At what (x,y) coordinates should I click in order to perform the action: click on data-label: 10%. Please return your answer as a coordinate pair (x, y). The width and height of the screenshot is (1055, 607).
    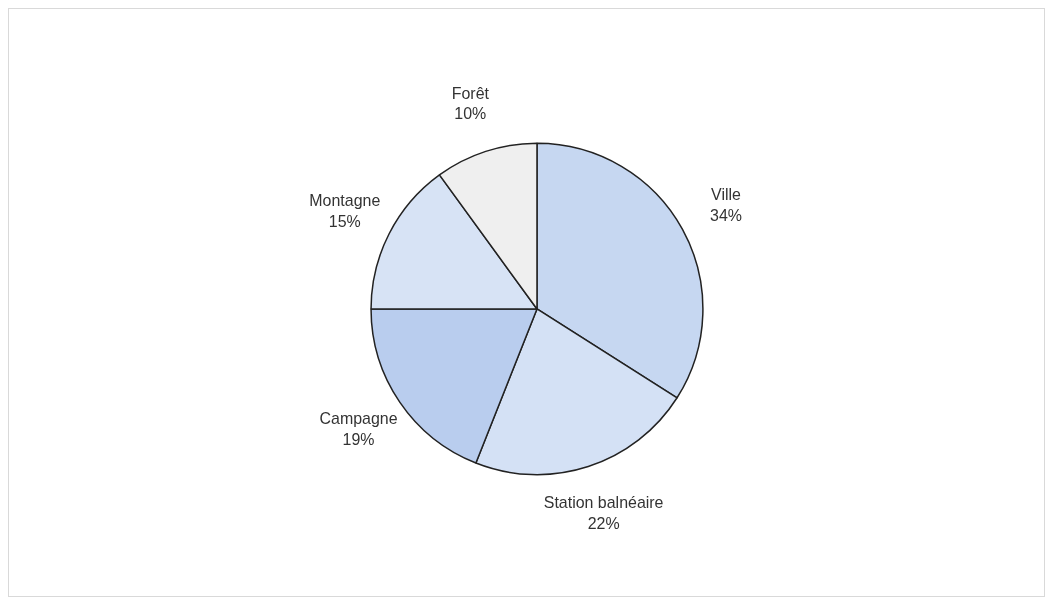
    Looking at the image, I should click on (470, 114).